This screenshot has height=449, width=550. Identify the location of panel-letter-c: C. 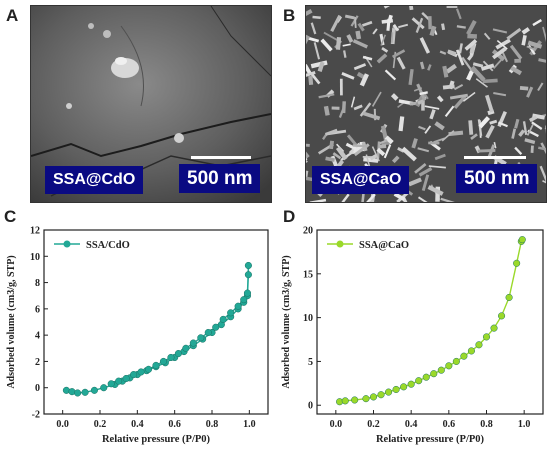
(10, 216).